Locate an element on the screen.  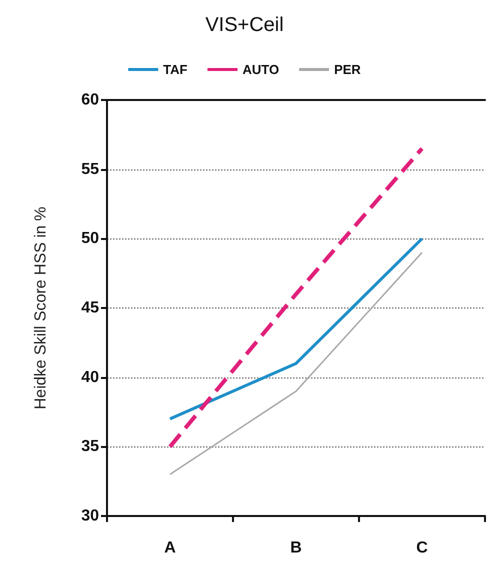
y-tick-label: 35 is located at coordinates (90, 447).